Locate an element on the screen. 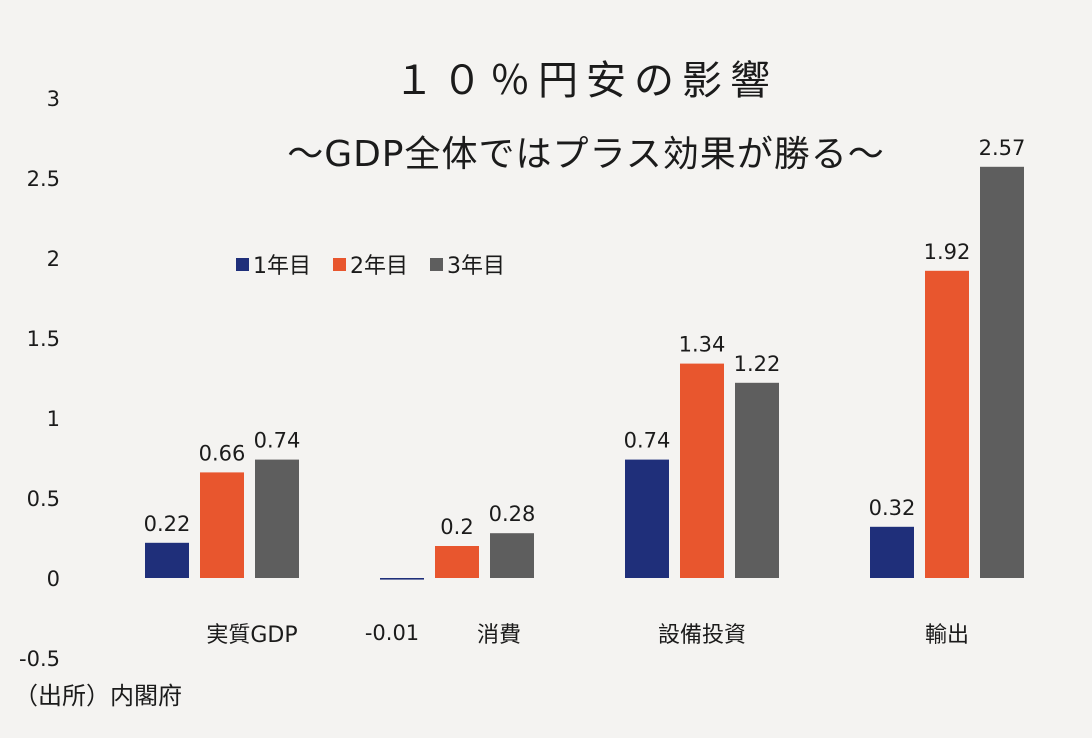 This screenshot has width=1092, height=738. data-label: 0.28 is located at coordinates (512, 514).